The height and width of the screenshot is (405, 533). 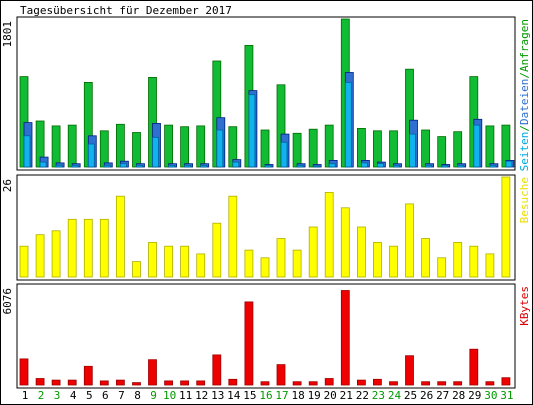 What do you see at coordinates (89, 395) in the screenshot?
I see `x-tick-day-5: 5` at bounding box center [89, 395].